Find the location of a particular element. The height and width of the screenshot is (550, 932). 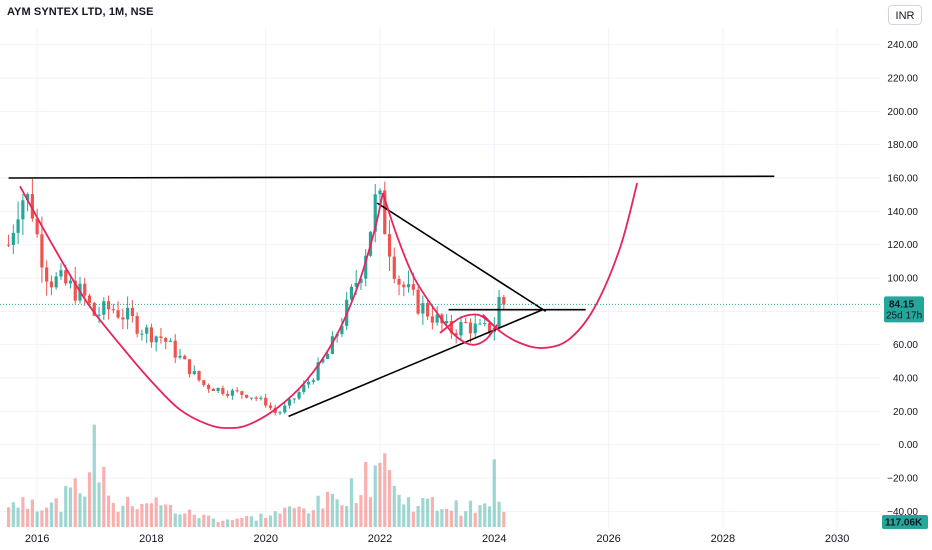

x-tick-label: 2024 is located at coordinates (494, 539).